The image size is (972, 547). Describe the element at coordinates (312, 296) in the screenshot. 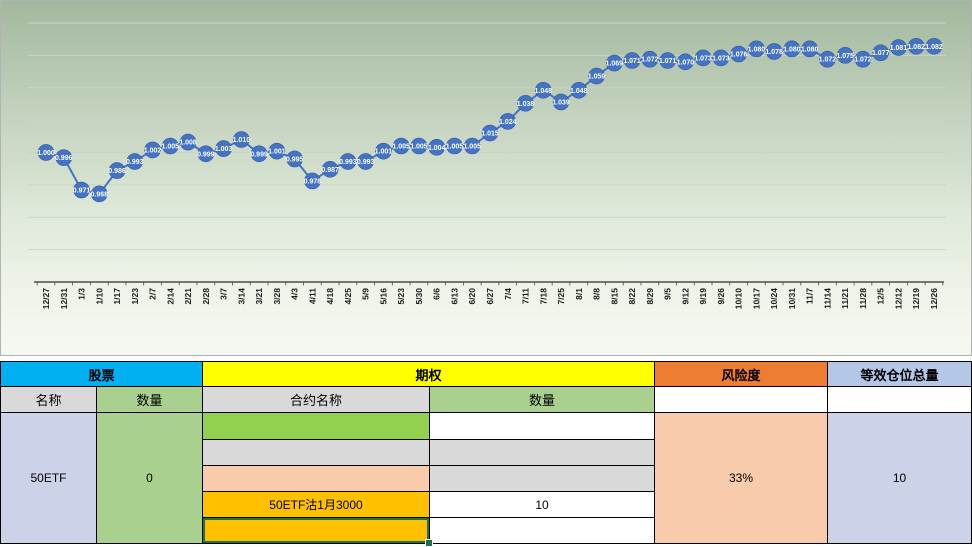

I see `svg-text: 4/11` at that location.